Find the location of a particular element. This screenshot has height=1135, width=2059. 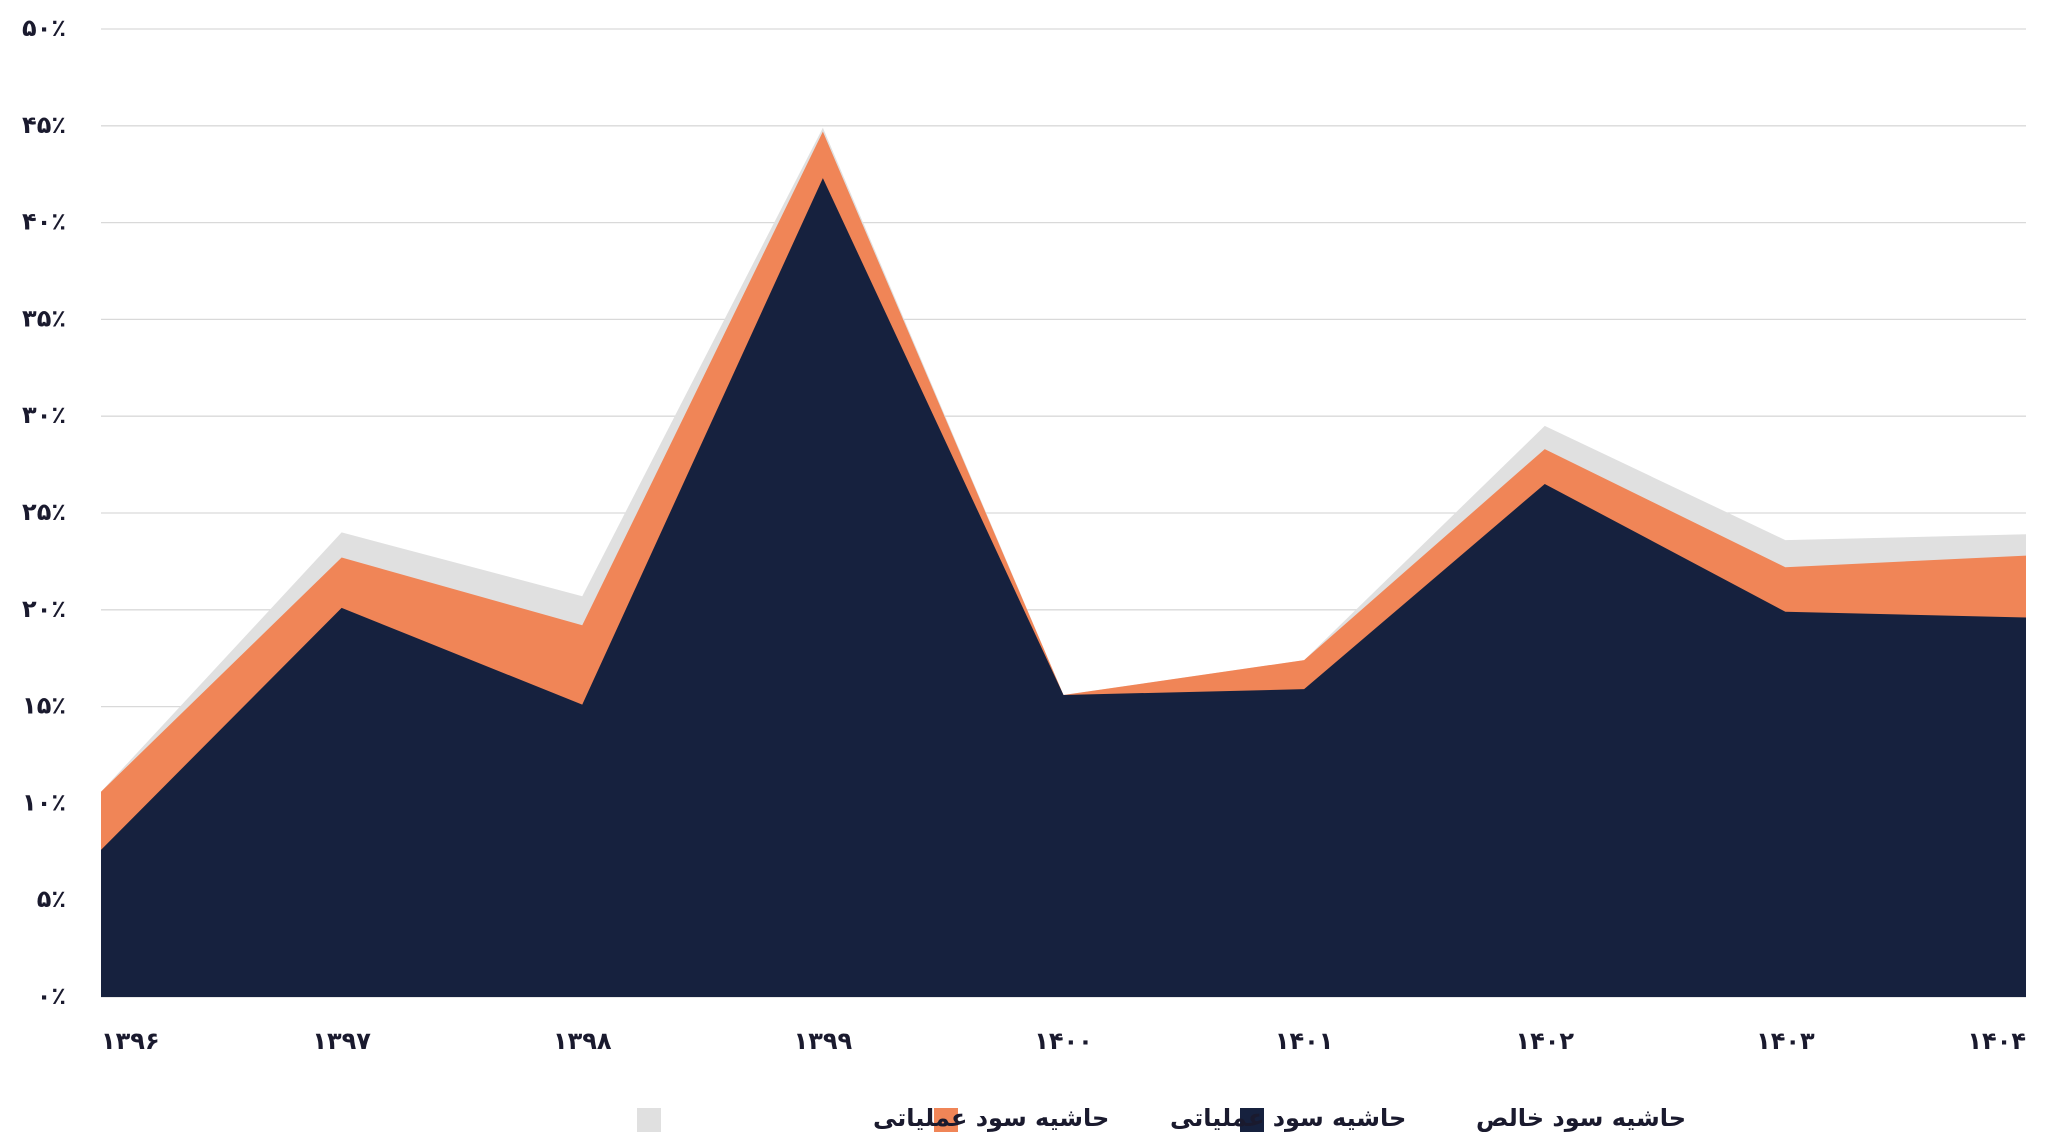

y-tick-label: ۰٪ is located at coordinates (51, 996).